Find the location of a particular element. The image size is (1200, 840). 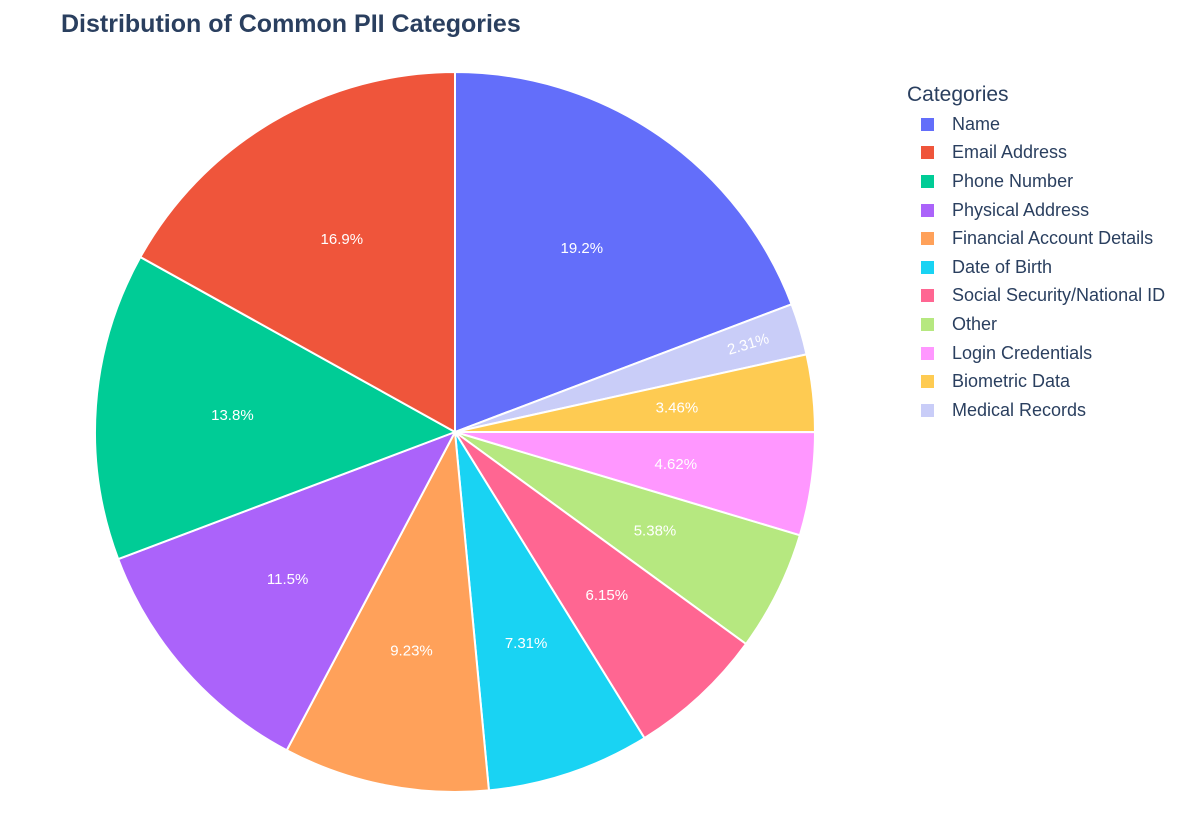

legend-item-date-of-birth: Date of Birth is located at coordinates (1043, 267).